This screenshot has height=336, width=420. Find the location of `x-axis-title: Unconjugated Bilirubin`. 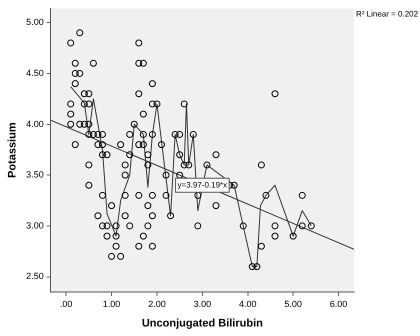

x-axis-title: Unconjugated Bilirubin is located at coordinates (203, 323).